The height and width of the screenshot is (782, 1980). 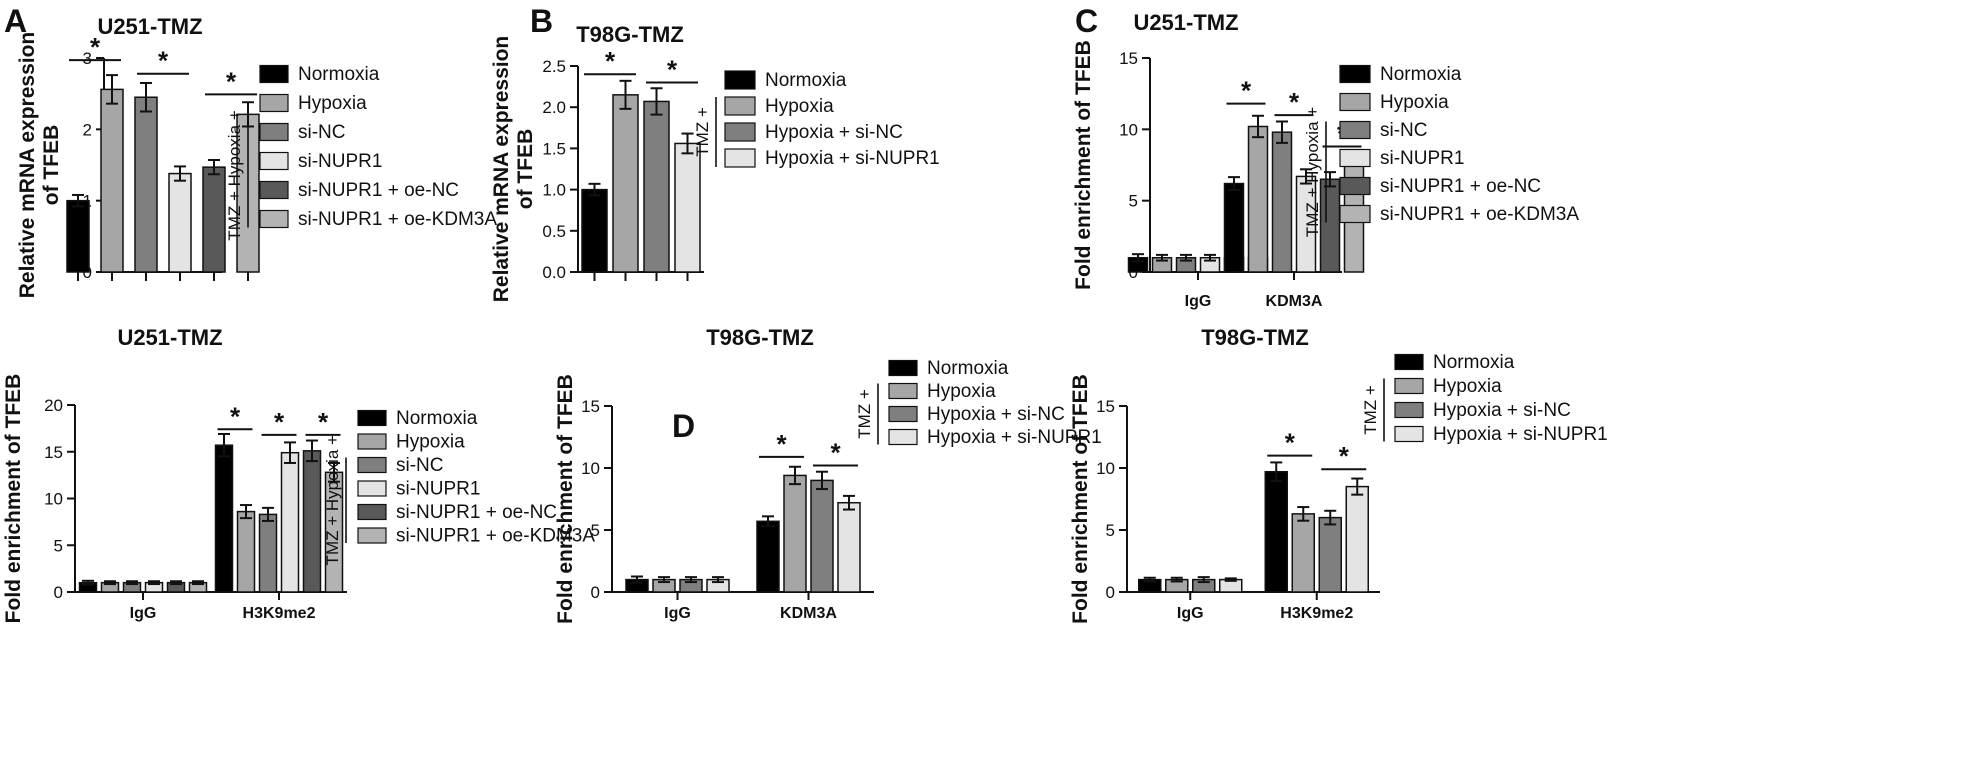 I want to click on legend-group-label: TMZ +, so click(x=702, y=132).